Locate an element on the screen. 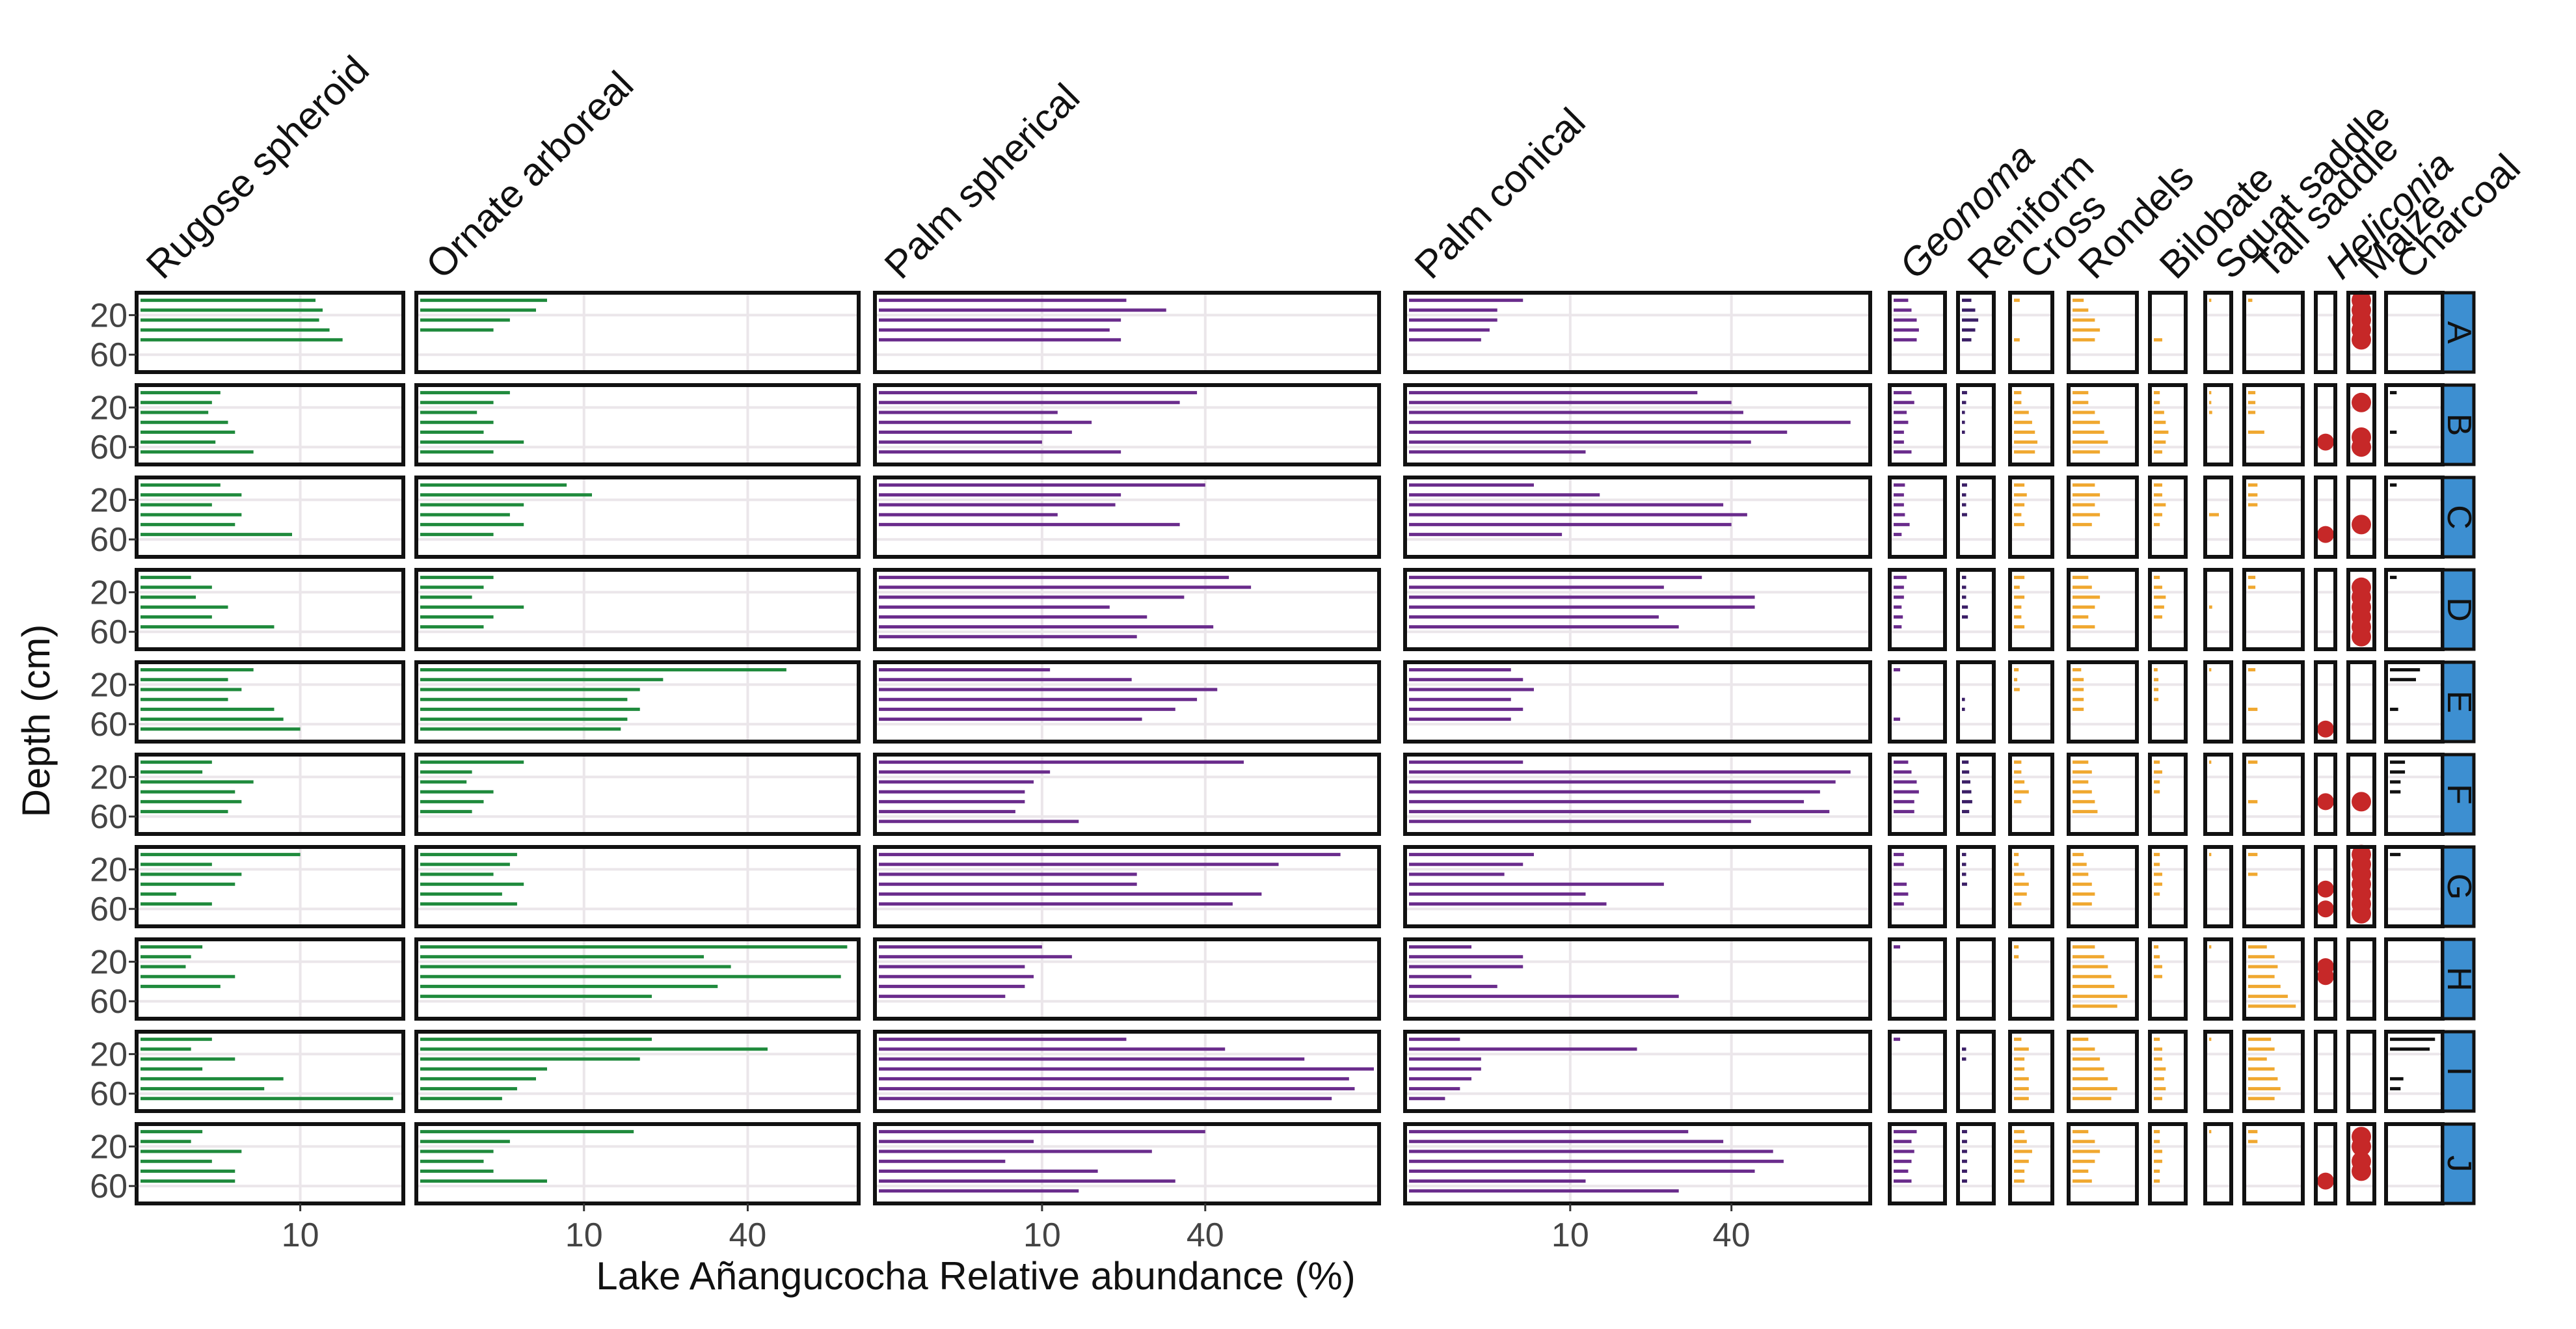 The width and height of the screenshot is (2576, 1329). panel-ornate-arboreal-d is located at coordinates (637, 609).